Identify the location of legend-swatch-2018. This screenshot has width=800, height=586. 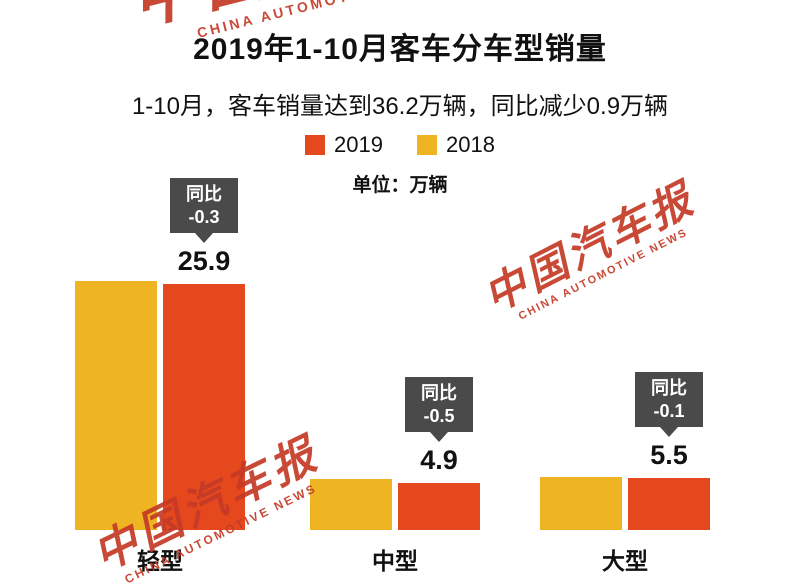
(427, 145).